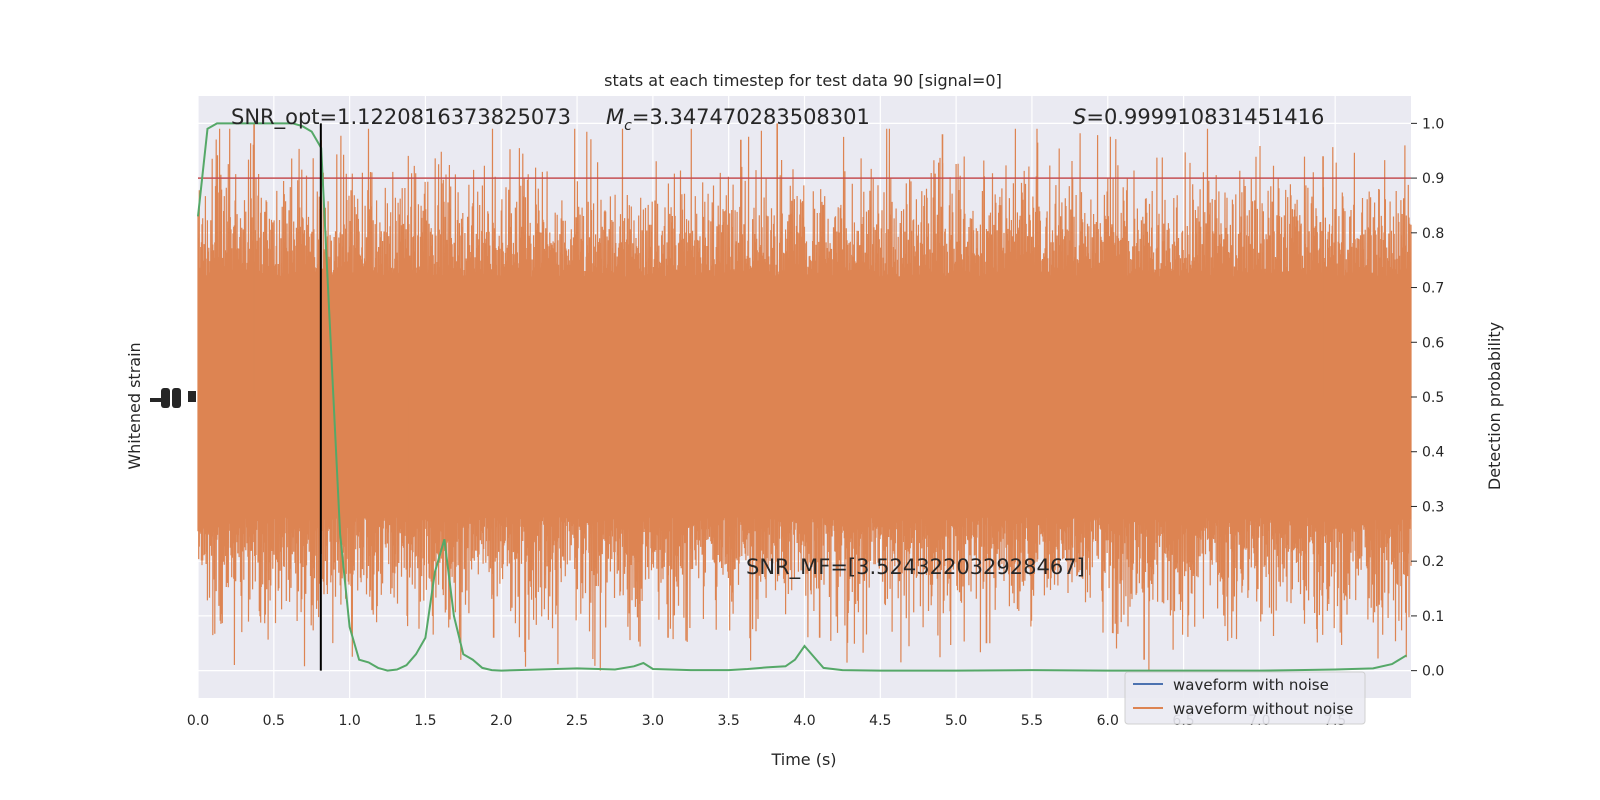 This screenshot has width=1600, height=800. I want to click on x-axis-label: Time (s), so click(803, 759).